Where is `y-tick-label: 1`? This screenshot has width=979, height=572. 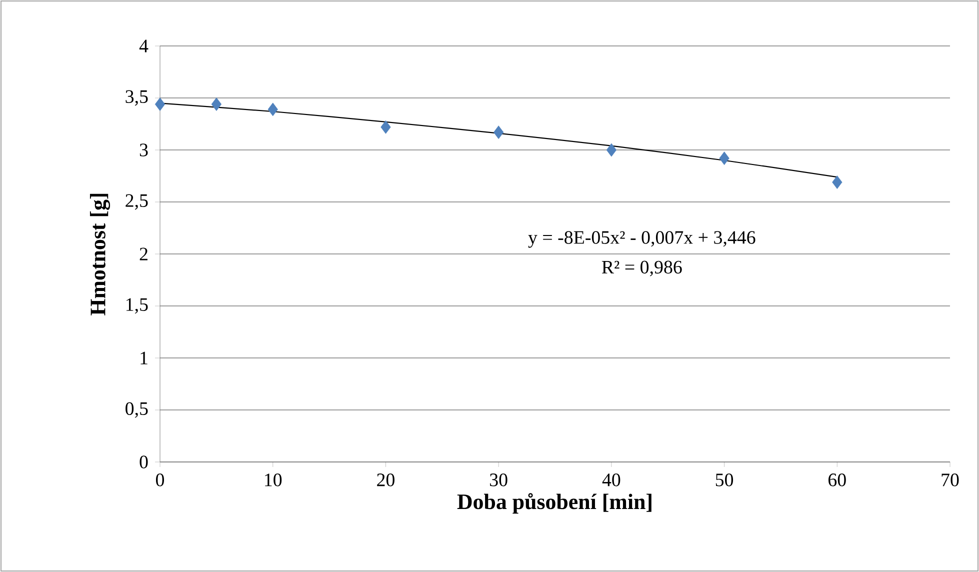
y-tick-label: 1 is located at coordinates (144, 358).